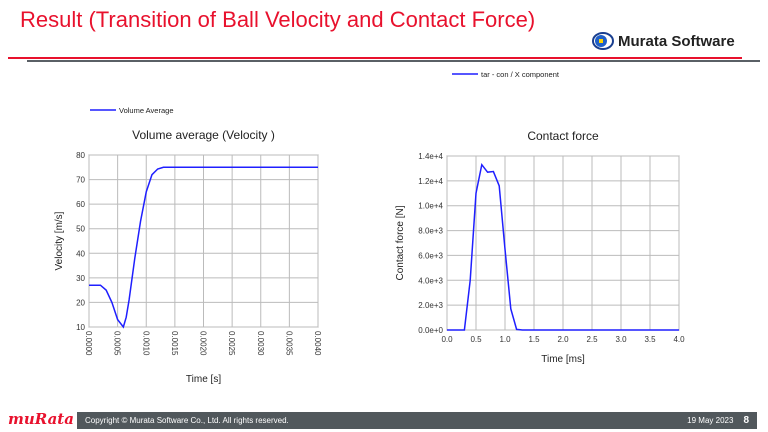 Image resolution: width=768 pixels, height=432 pixels. What do you see at coordinates (563, 136) in the screenshot?
I see `chart-title: Contact force` at bounding box center [563, 136].